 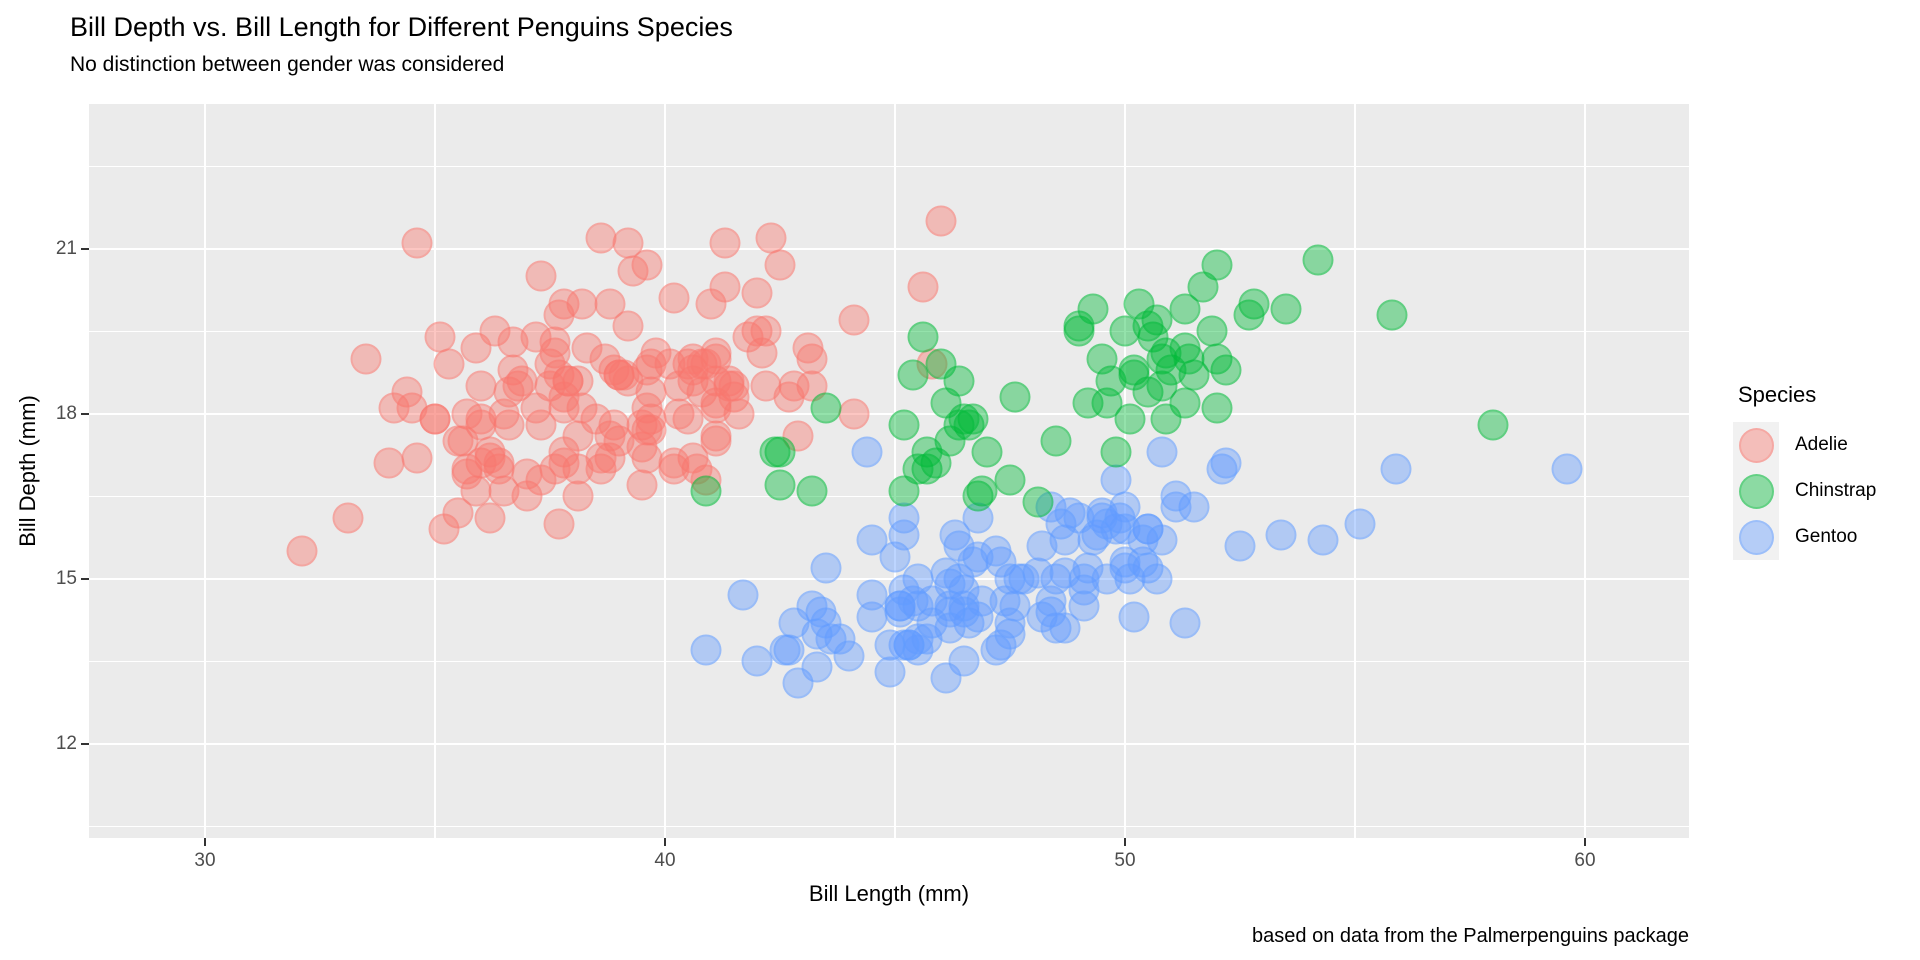 What do you see at coordinates (1790, 445) in the screenshot?
I see `legend-key-adelie: Adelie` at bounding box center [1790, 445].